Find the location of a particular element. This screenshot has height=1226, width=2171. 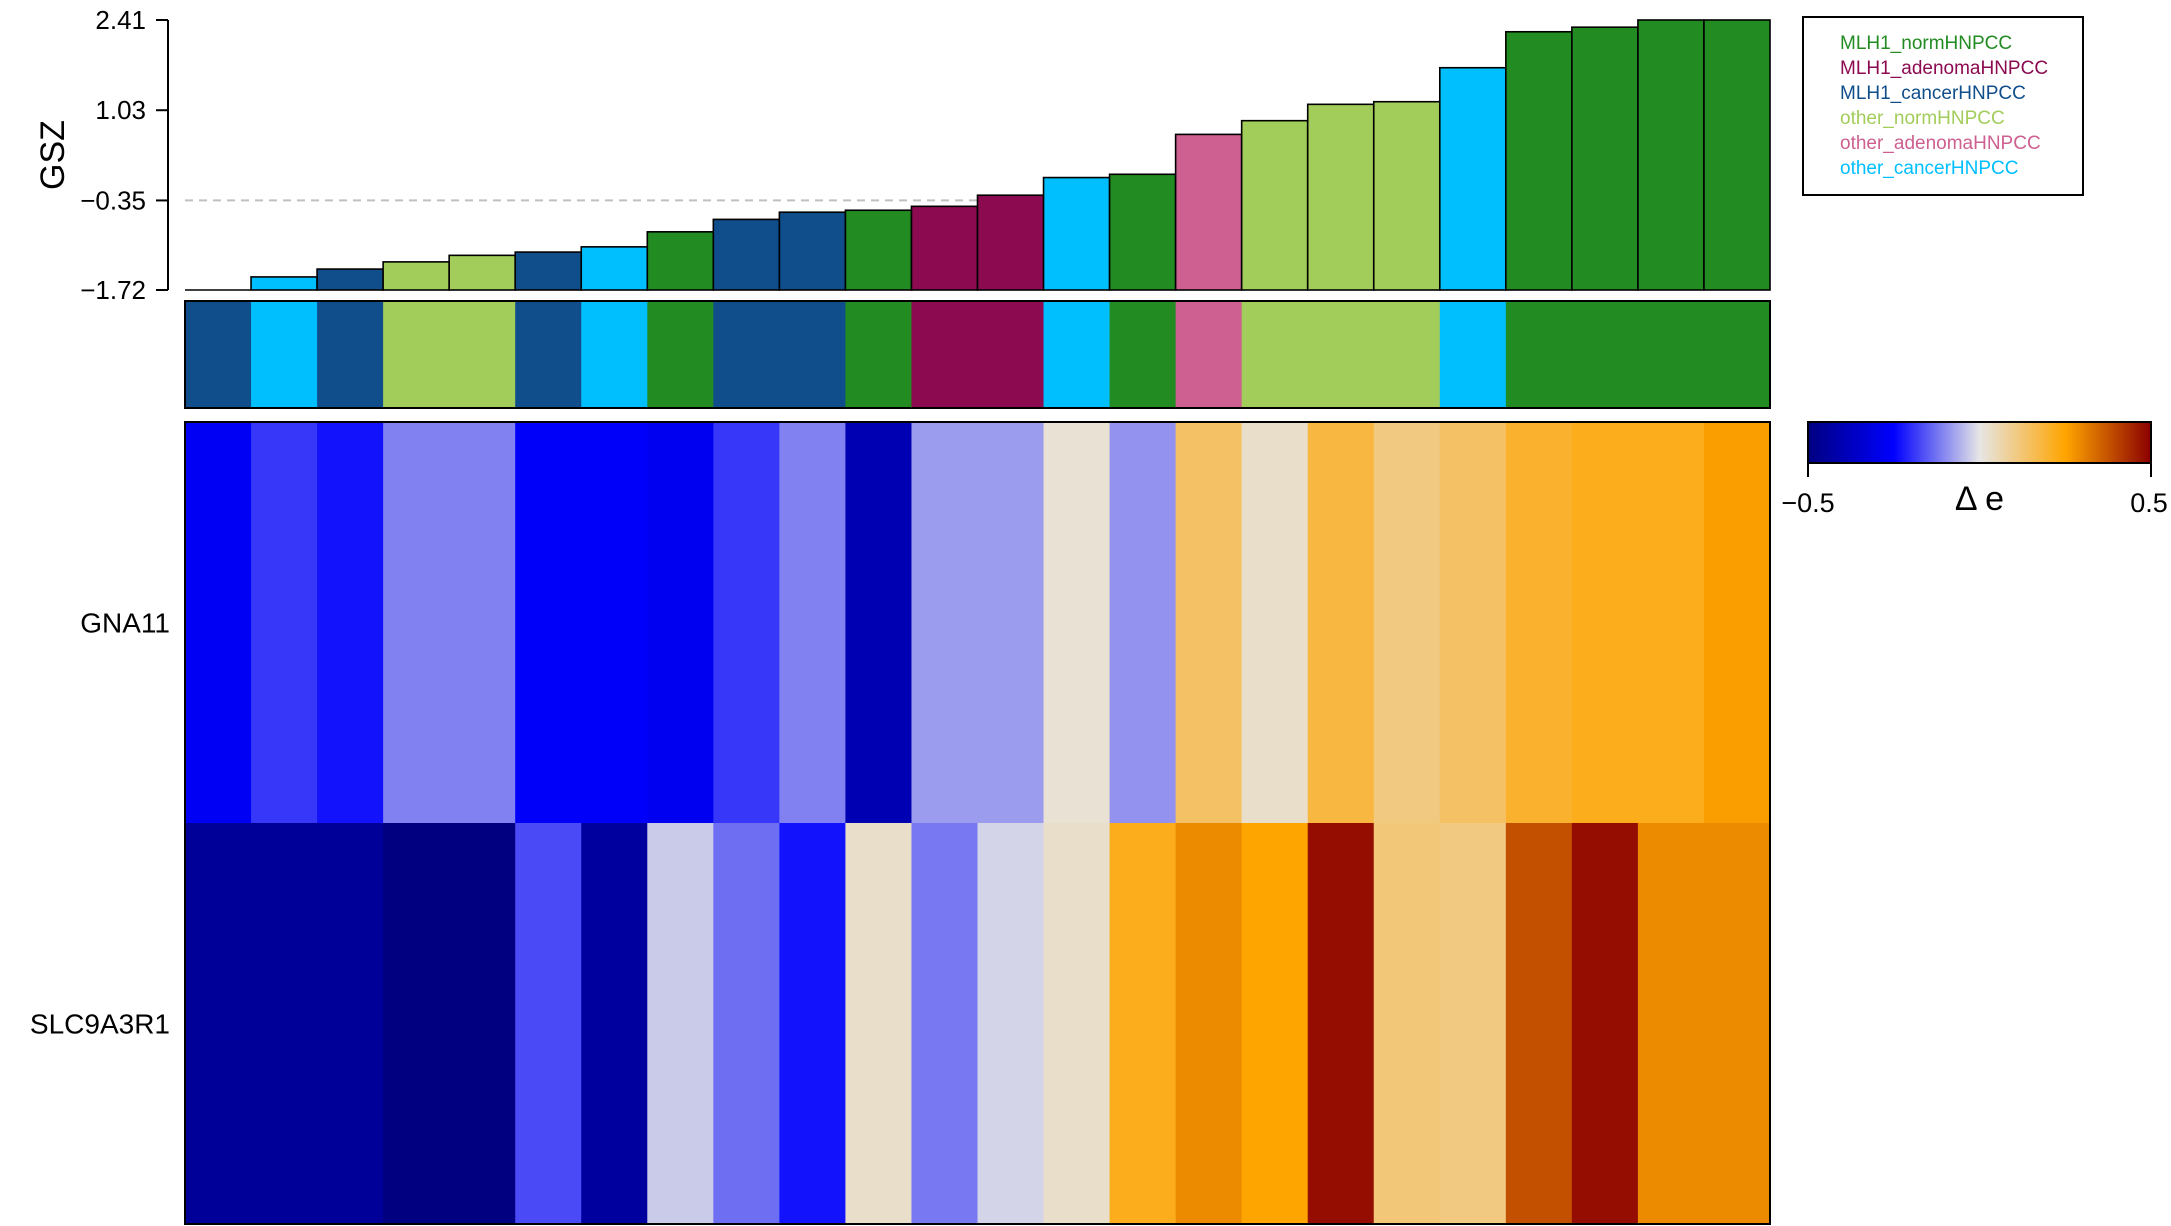

legend-entry: other_normHNPCC is located at coordinates (1922, 118).